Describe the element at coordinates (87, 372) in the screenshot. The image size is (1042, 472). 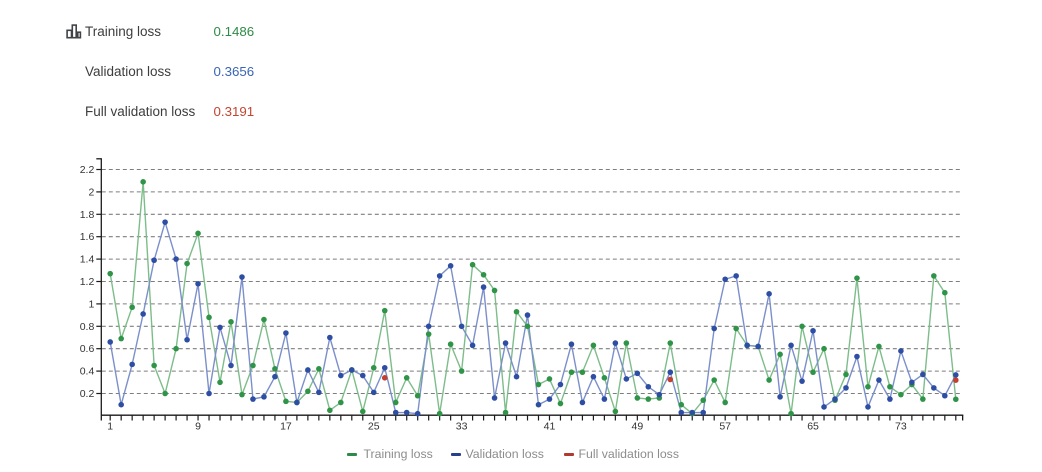
I see `svg-text: 0.4` at that location.